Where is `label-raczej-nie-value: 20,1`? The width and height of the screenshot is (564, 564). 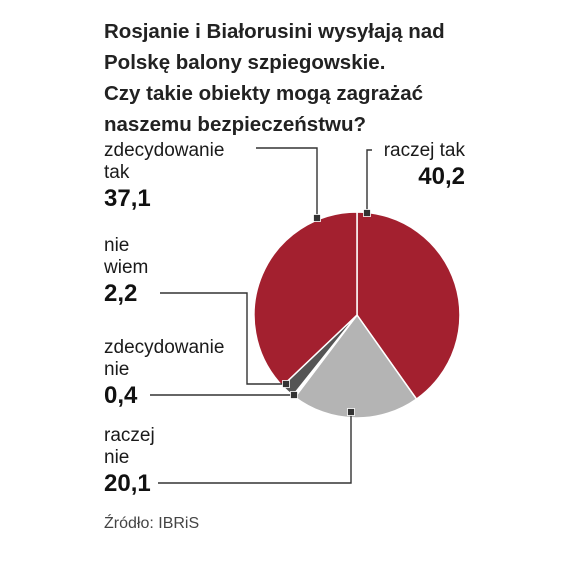
label-raczej-nie-value: 20,1 is located at coordinates (127, 483).